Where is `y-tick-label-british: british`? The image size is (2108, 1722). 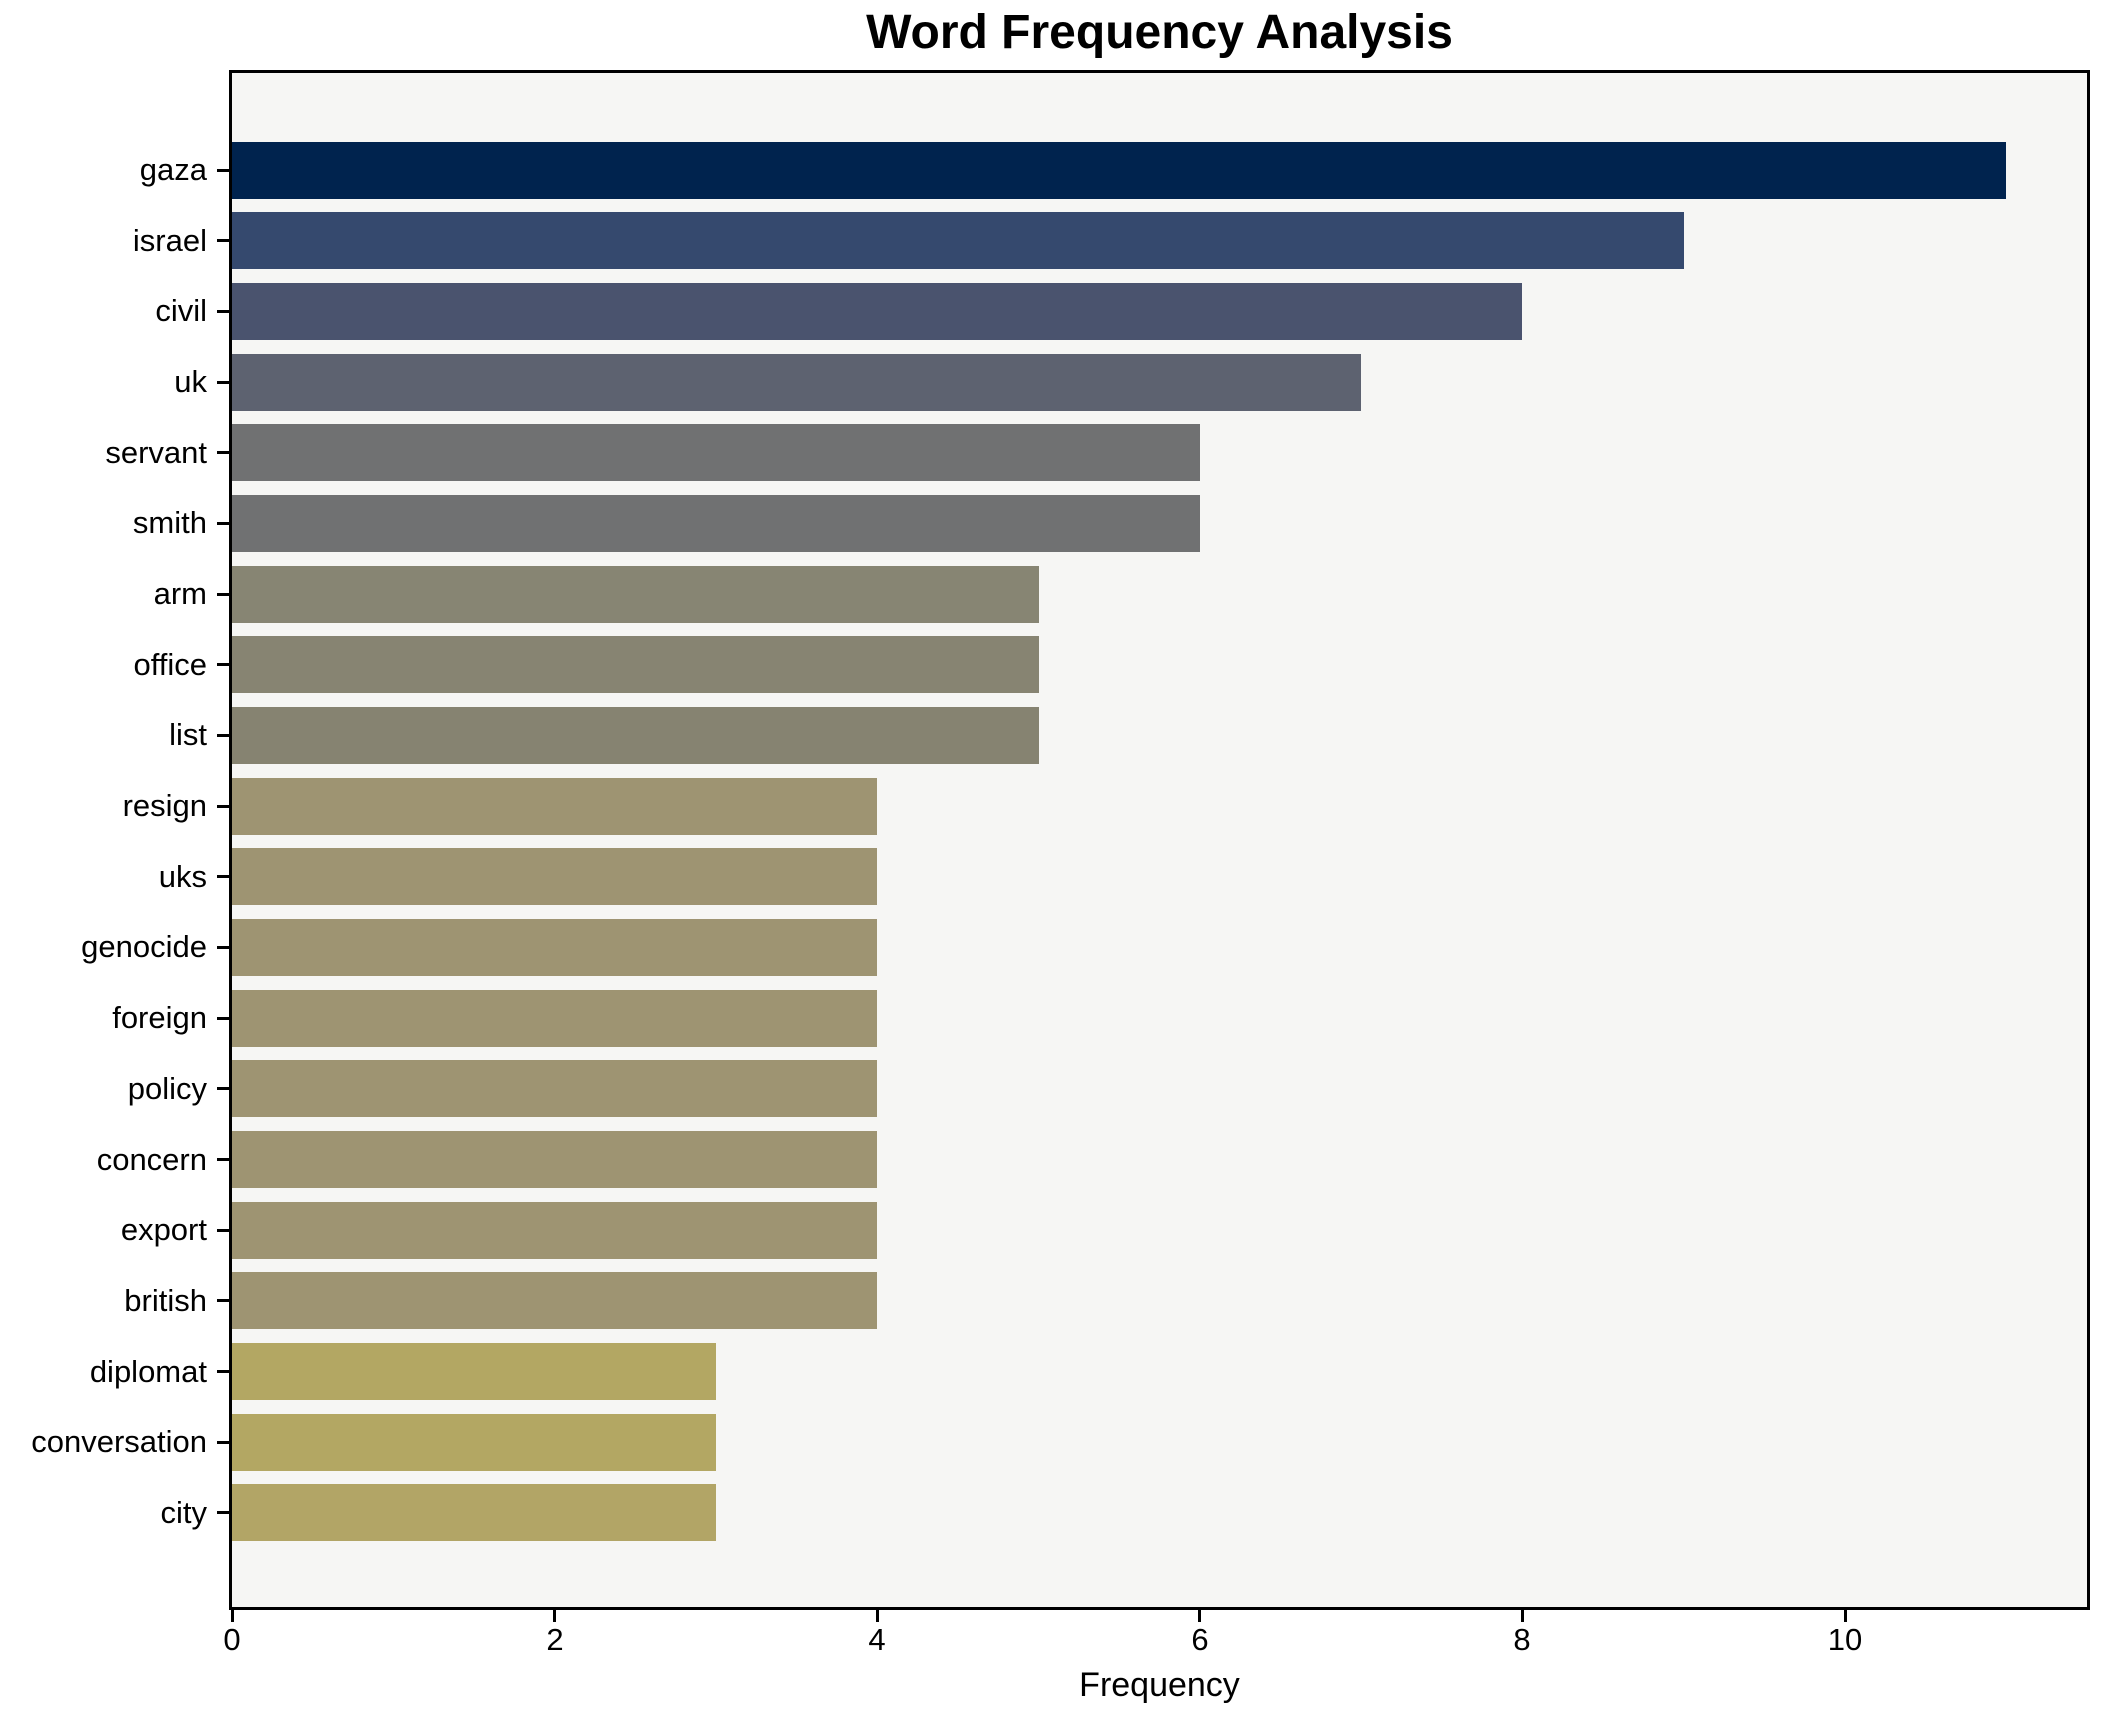
y-tick-label-british: british is located at coordinates (165, 1300).